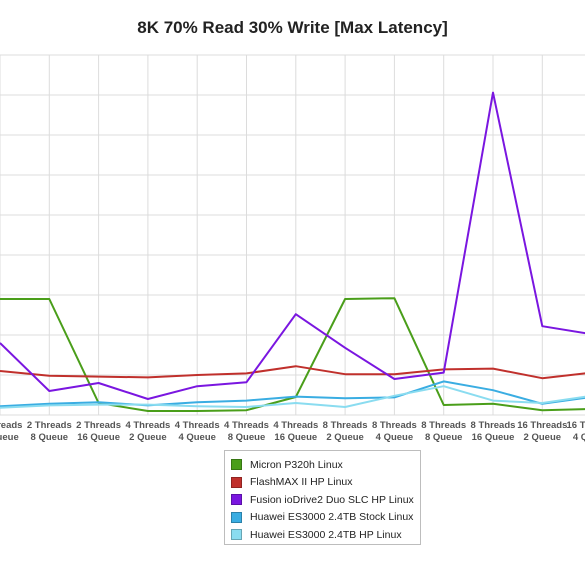  I want to click on x-tick-label: 8 Threads 8 Queue, so click(443, 431).